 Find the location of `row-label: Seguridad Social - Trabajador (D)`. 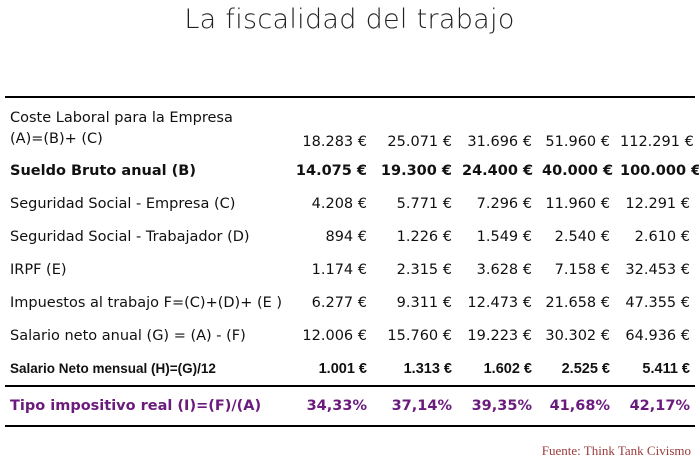

row-label: Seguridad Social - Trabajador (D) is located at coordinates (130, 236).